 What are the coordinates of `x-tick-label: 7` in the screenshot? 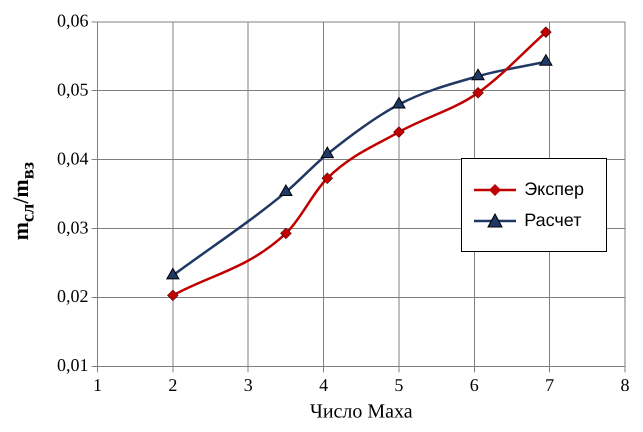 It's located at (549, 384).